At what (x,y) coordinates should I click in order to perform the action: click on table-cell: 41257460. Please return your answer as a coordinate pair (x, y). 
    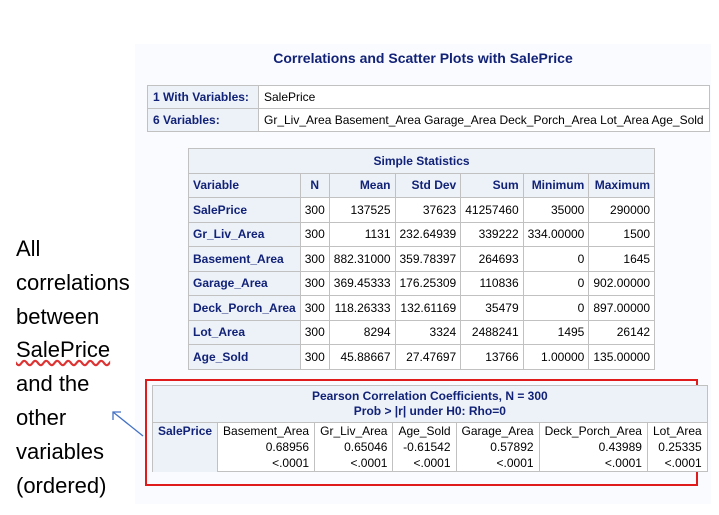
    Looking at the image, I should click on (492, 210).